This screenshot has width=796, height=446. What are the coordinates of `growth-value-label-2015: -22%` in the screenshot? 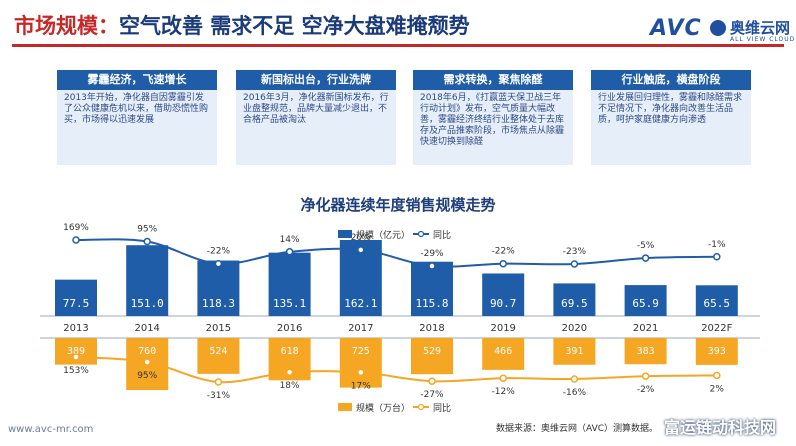 It's located at (219, 252).